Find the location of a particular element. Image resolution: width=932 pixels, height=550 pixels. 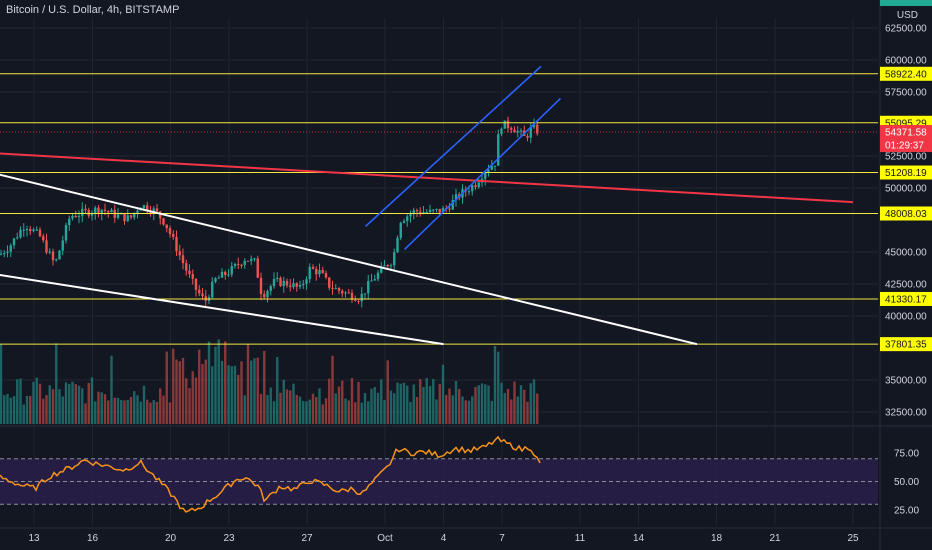

rsi-tick-label: 25.00 is located at coordinates (906, 511).